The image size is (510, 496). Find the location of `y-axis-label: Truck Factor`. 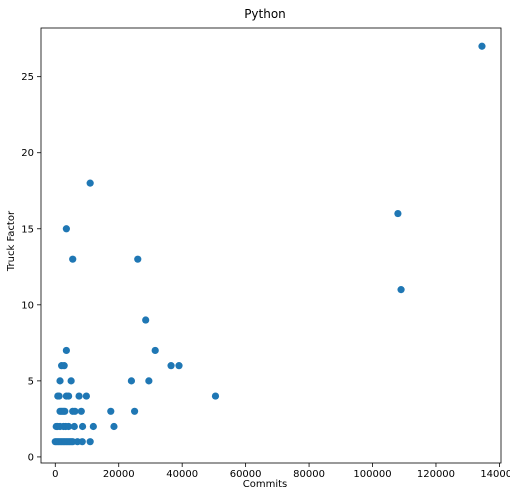

y-axis-label: Truck Factor is located at coordinates (11, 241).